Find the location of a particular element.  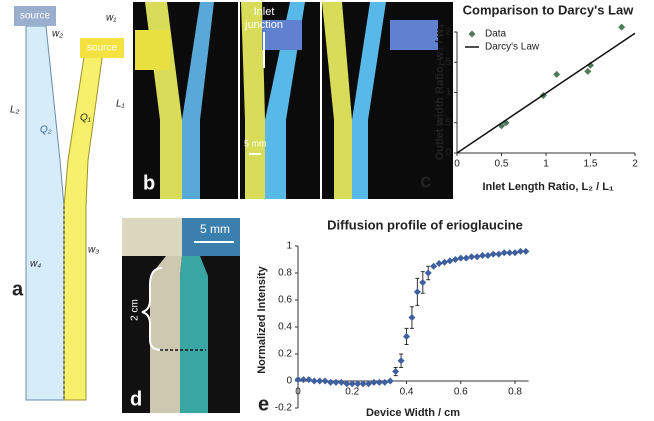

x-tick-label: 0.5 is located at coordinates (502, 164).